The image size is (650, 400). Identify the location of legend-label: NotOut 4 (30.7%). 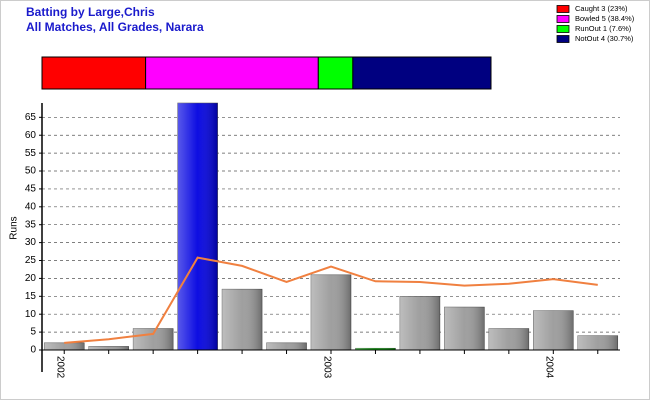
(604, 38).